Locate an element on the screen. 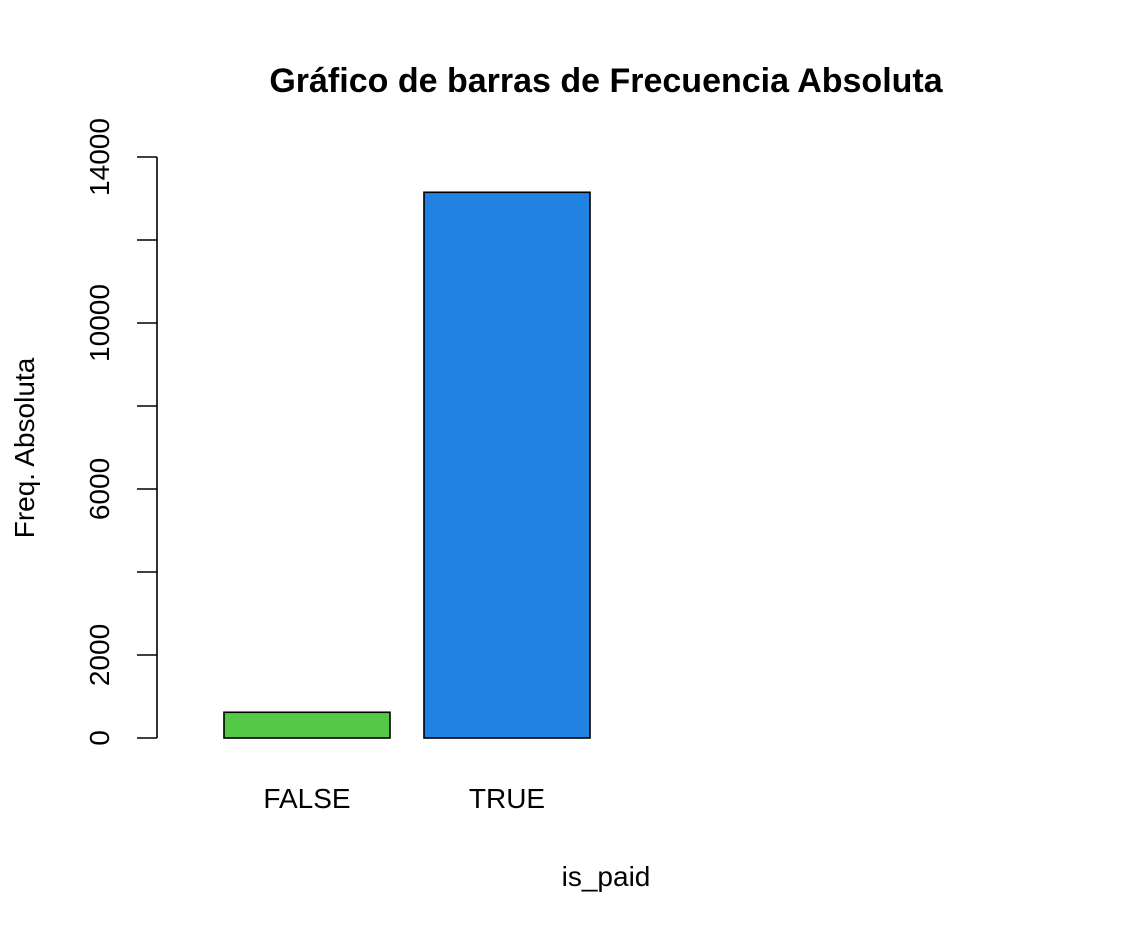 This screenshot has width=1136, height=934. y-axis-label: Freq. Absoluta is located at coordinates (24, 447).